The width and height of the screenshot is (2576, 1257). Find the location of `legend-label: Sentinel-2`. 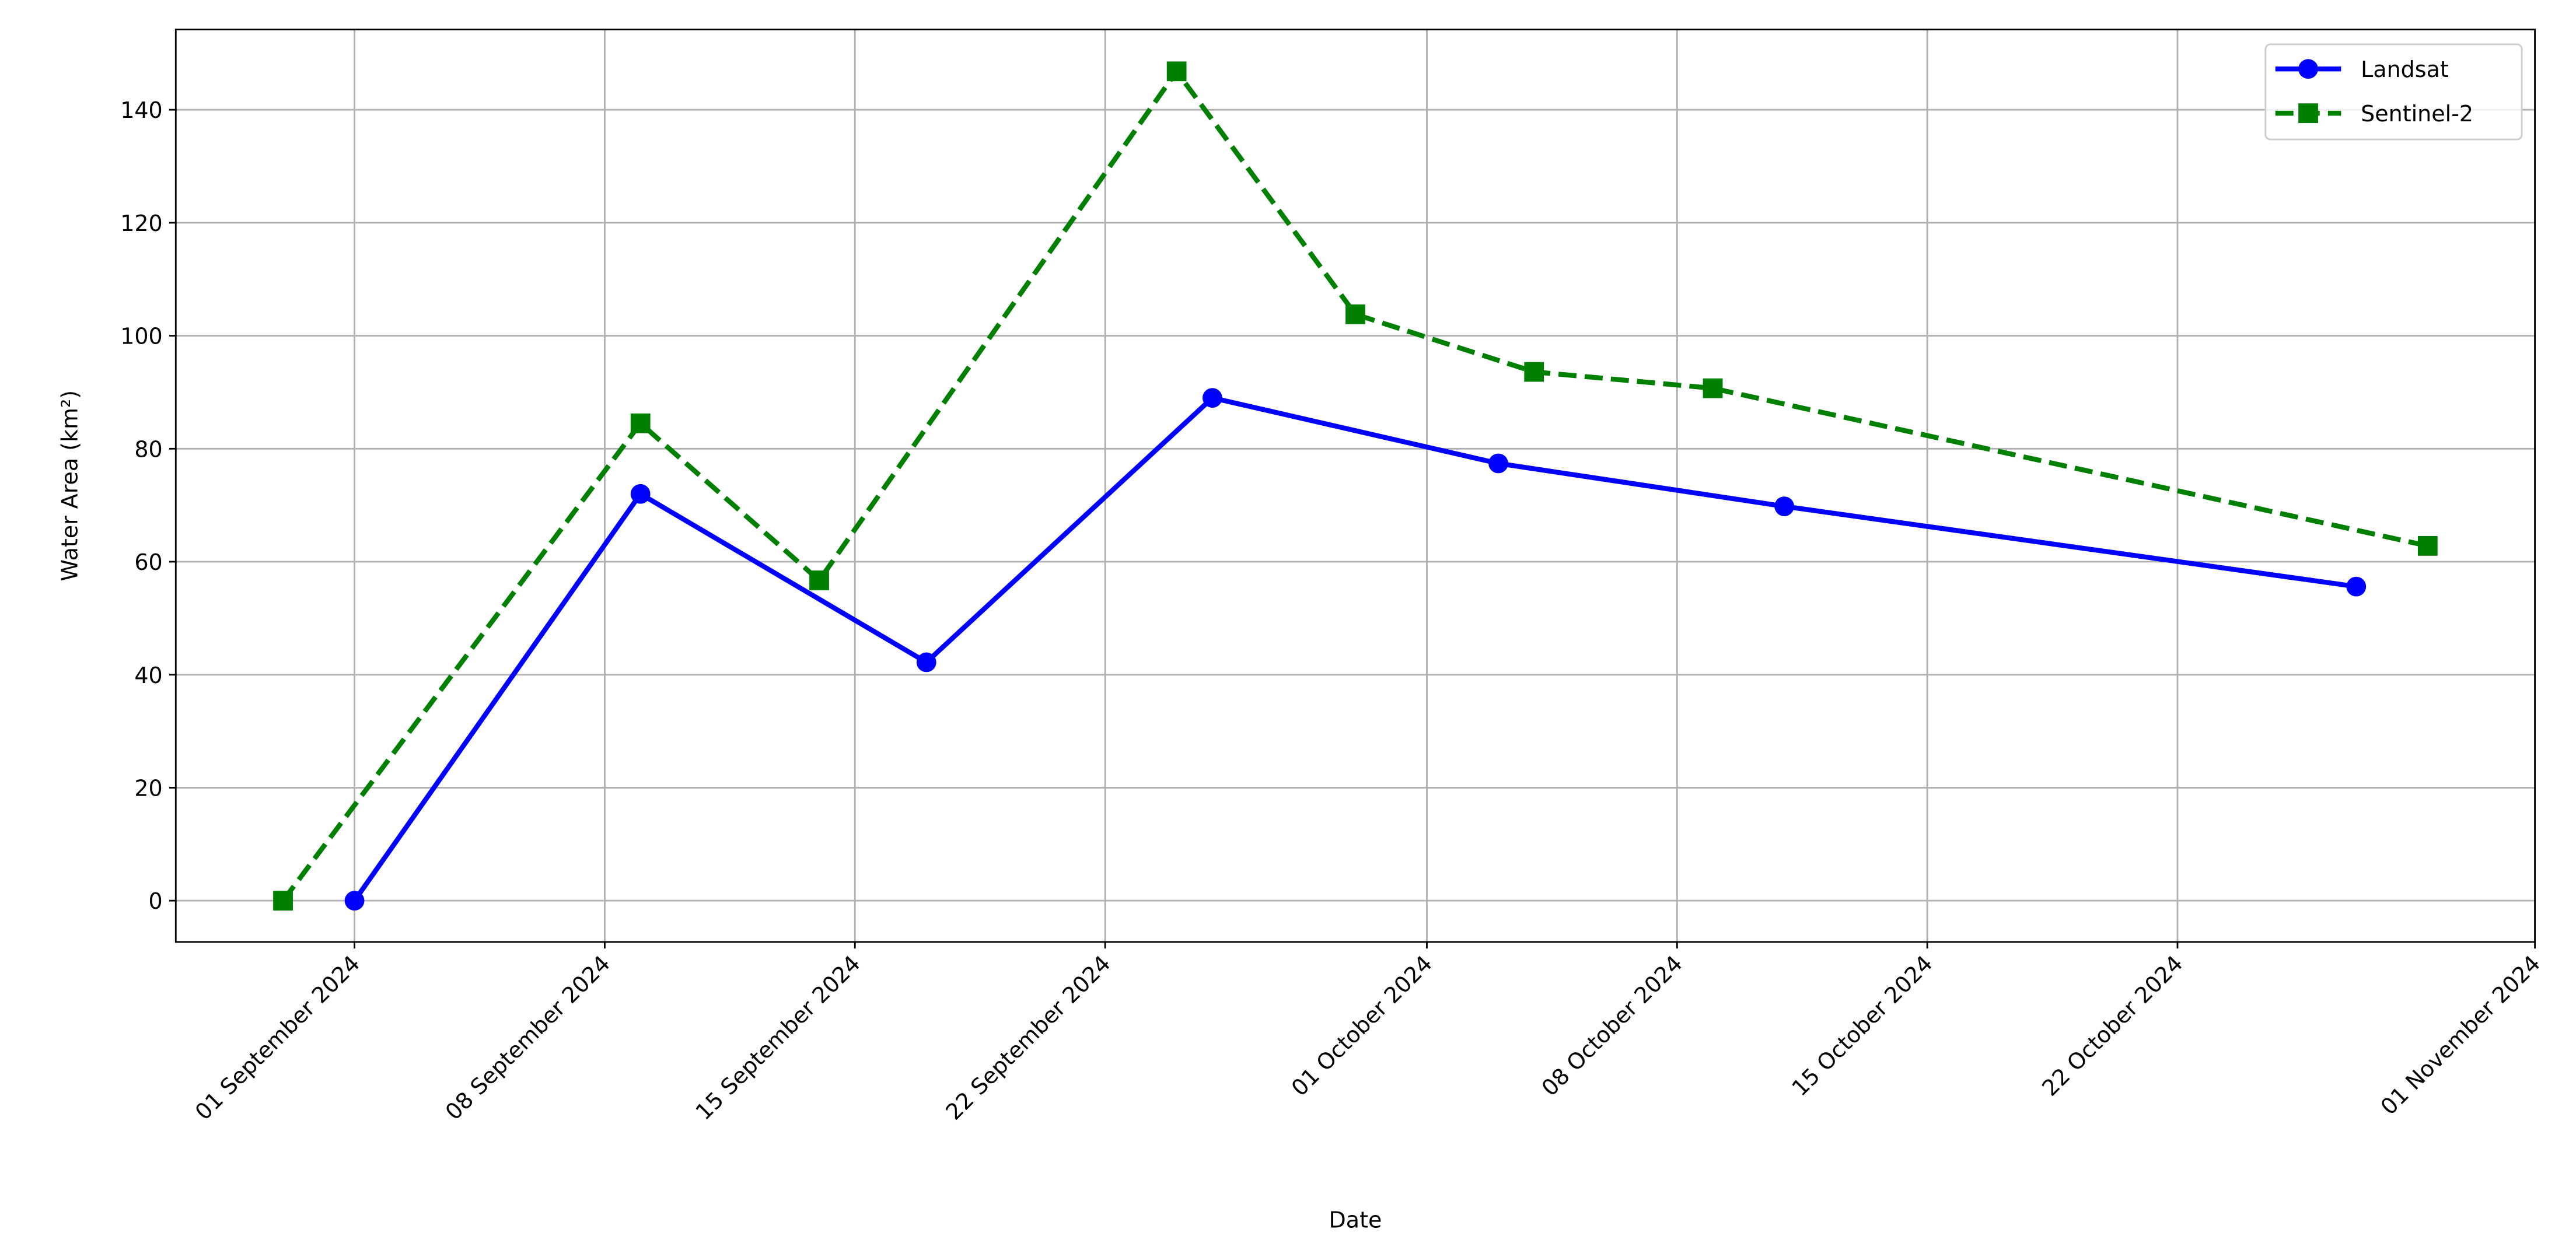

legend-label: Sentinel-2 is located at coordinates (2417, 114).